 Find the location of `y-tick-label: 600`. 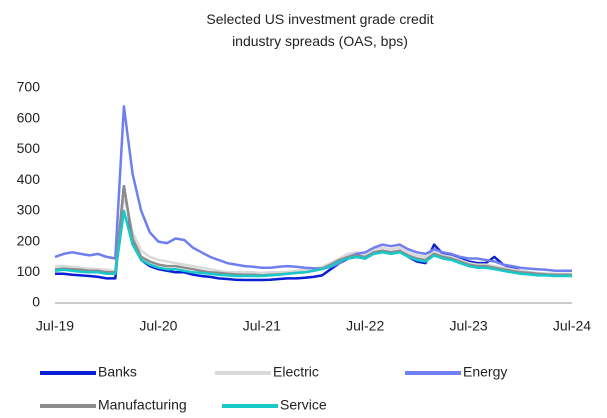

y-tick-label: 600 is located at coordinates (29, 117).